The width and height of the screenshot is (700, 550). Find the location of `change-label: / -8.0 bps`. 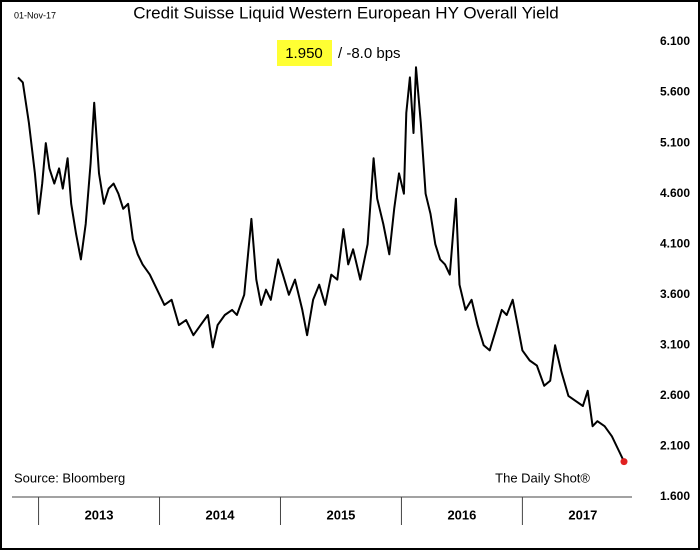

change-label: / -8.0 bps is located at coordinates (369, 53).